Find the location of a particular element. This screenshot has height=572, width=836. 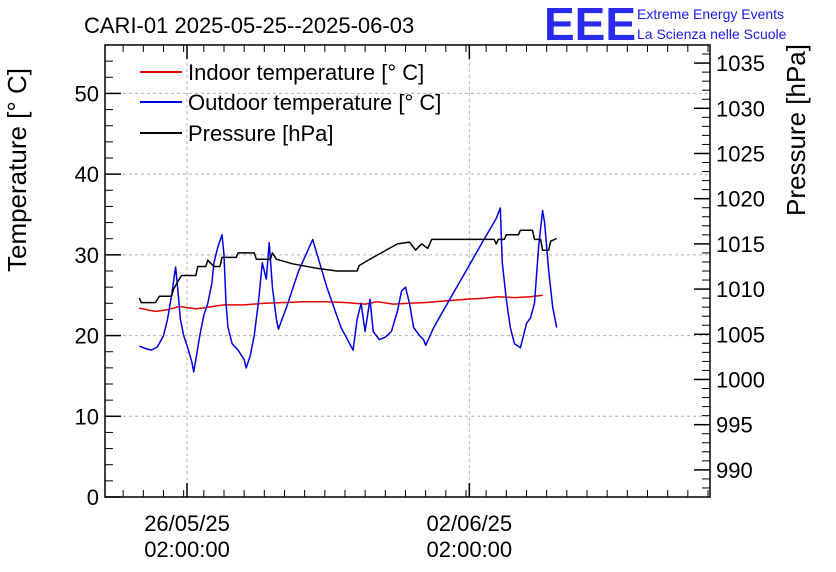

y-right-tick-label: 1035 is located at coordinates (740, 63).